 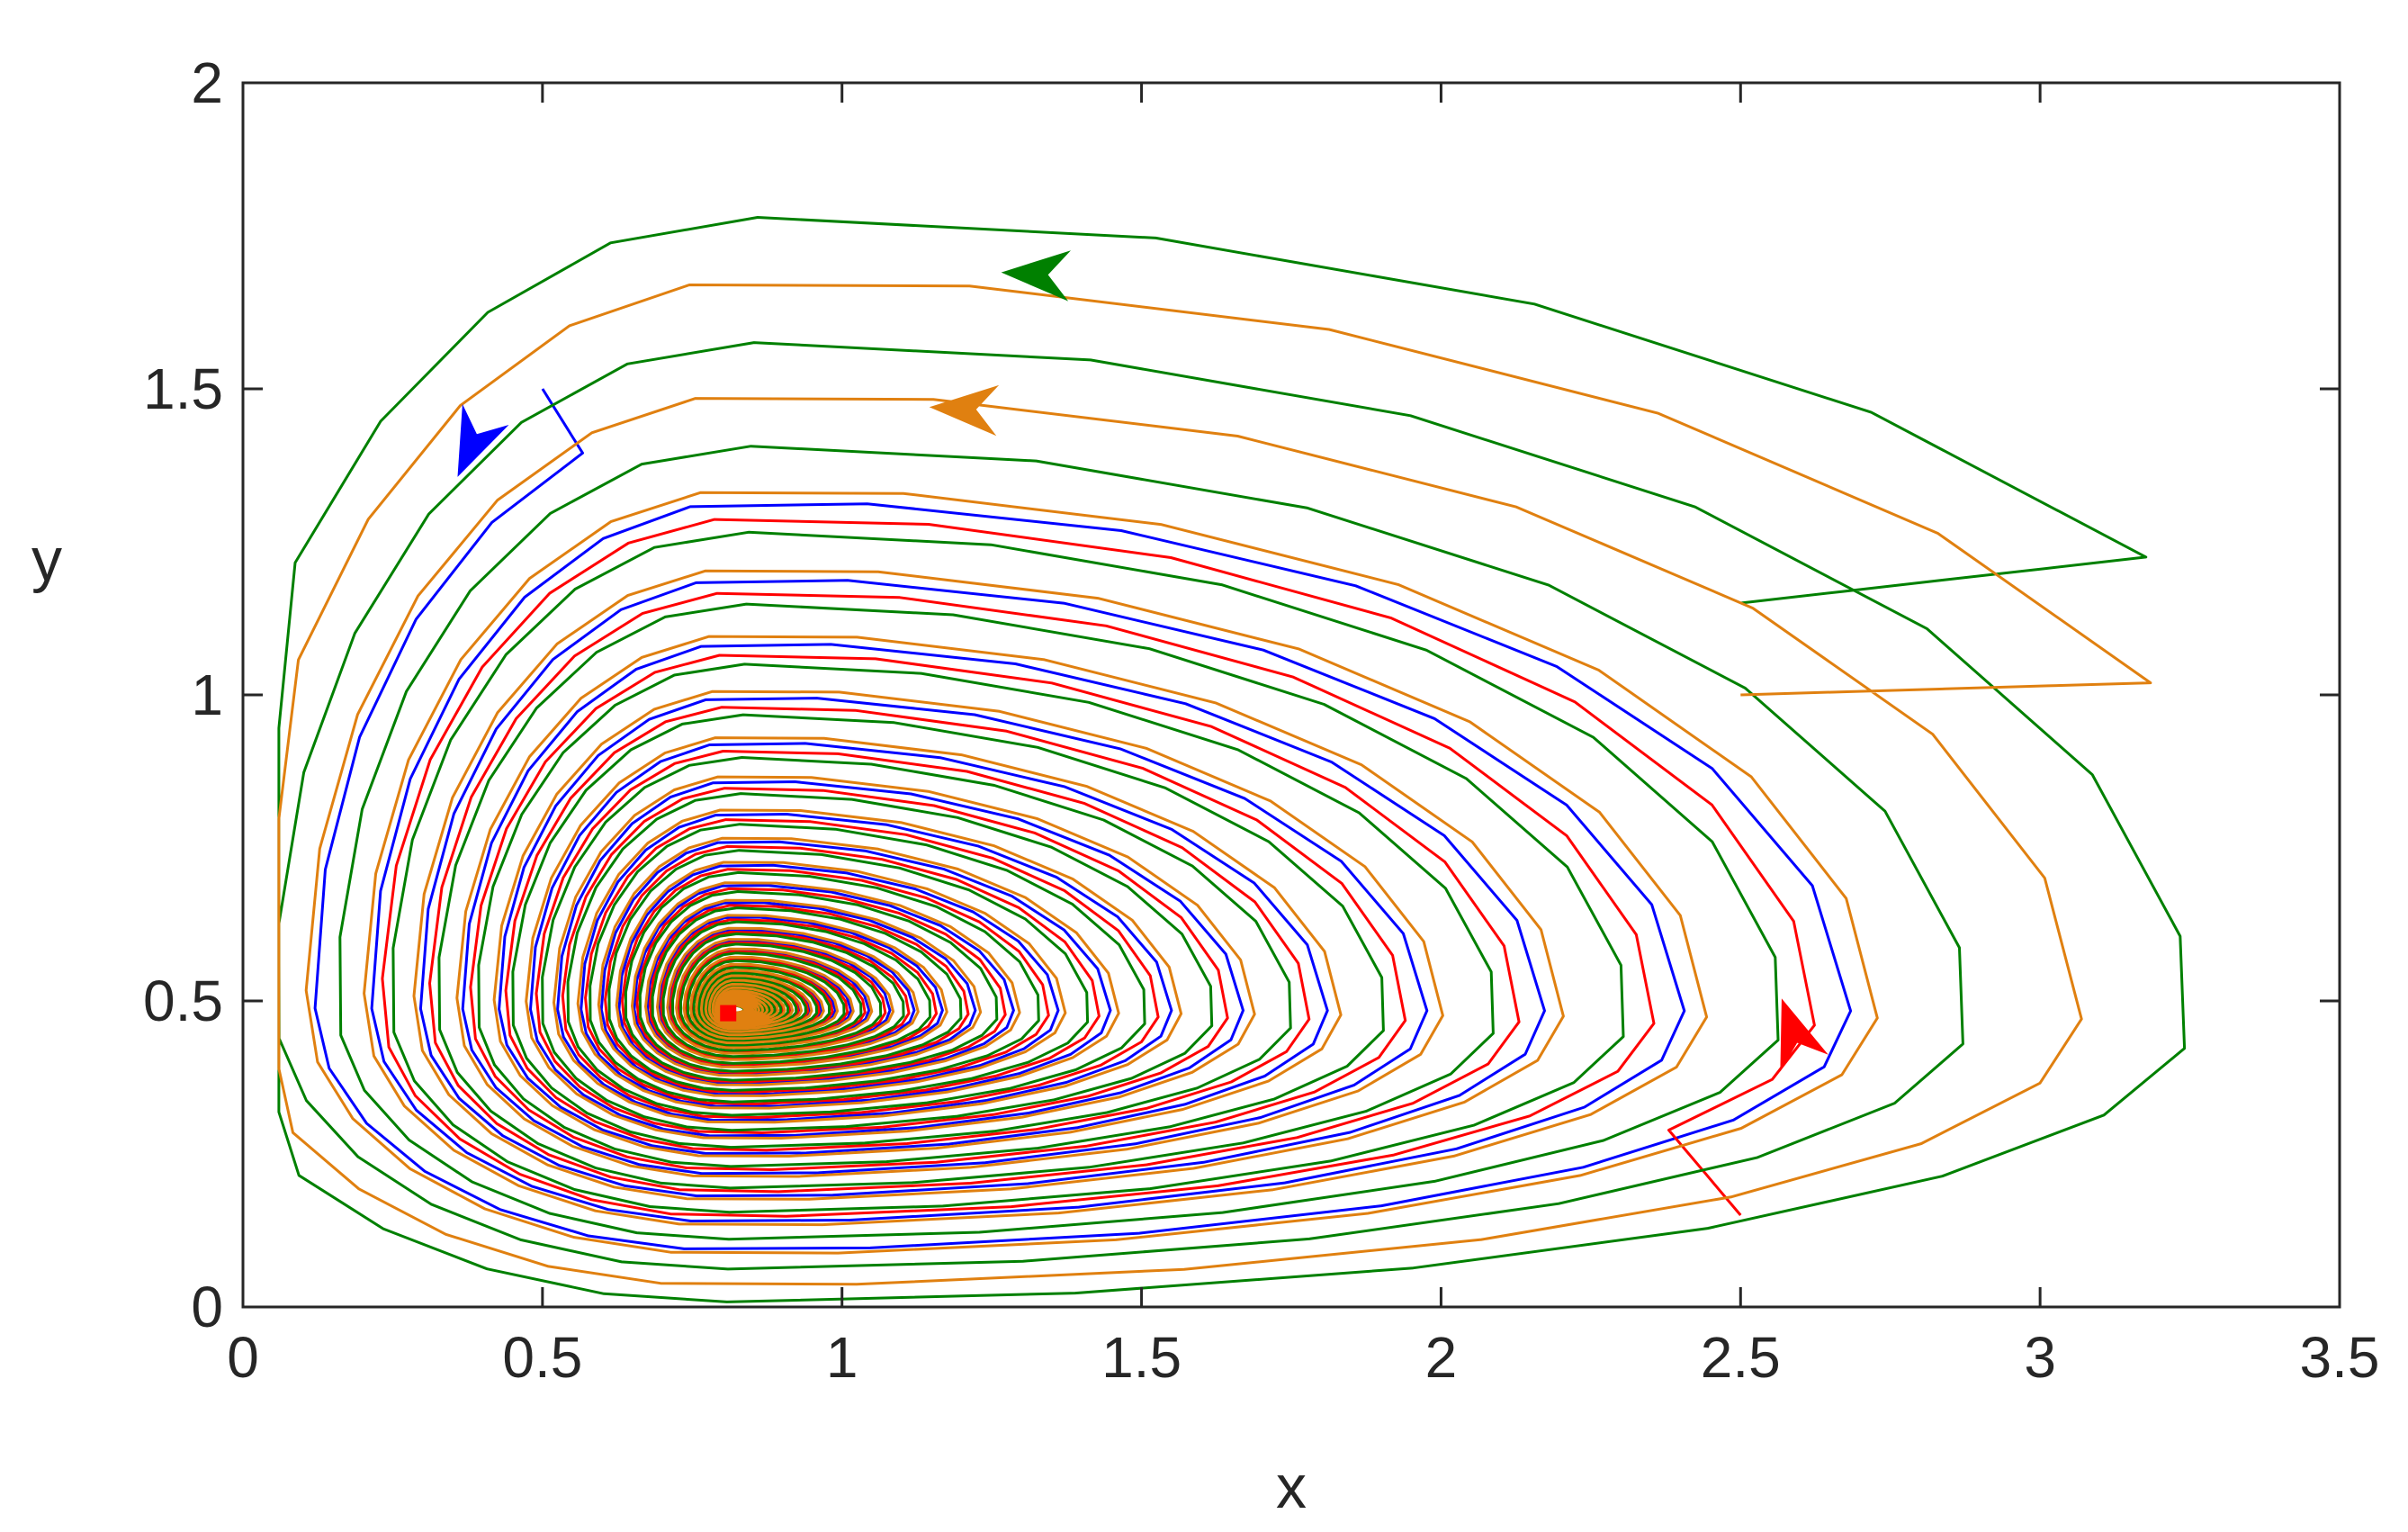 What do you see at coordinates (542, 1357) in the screenshot?
I see `x-tick-label: 0.5` at bounding box center [542, 1357].